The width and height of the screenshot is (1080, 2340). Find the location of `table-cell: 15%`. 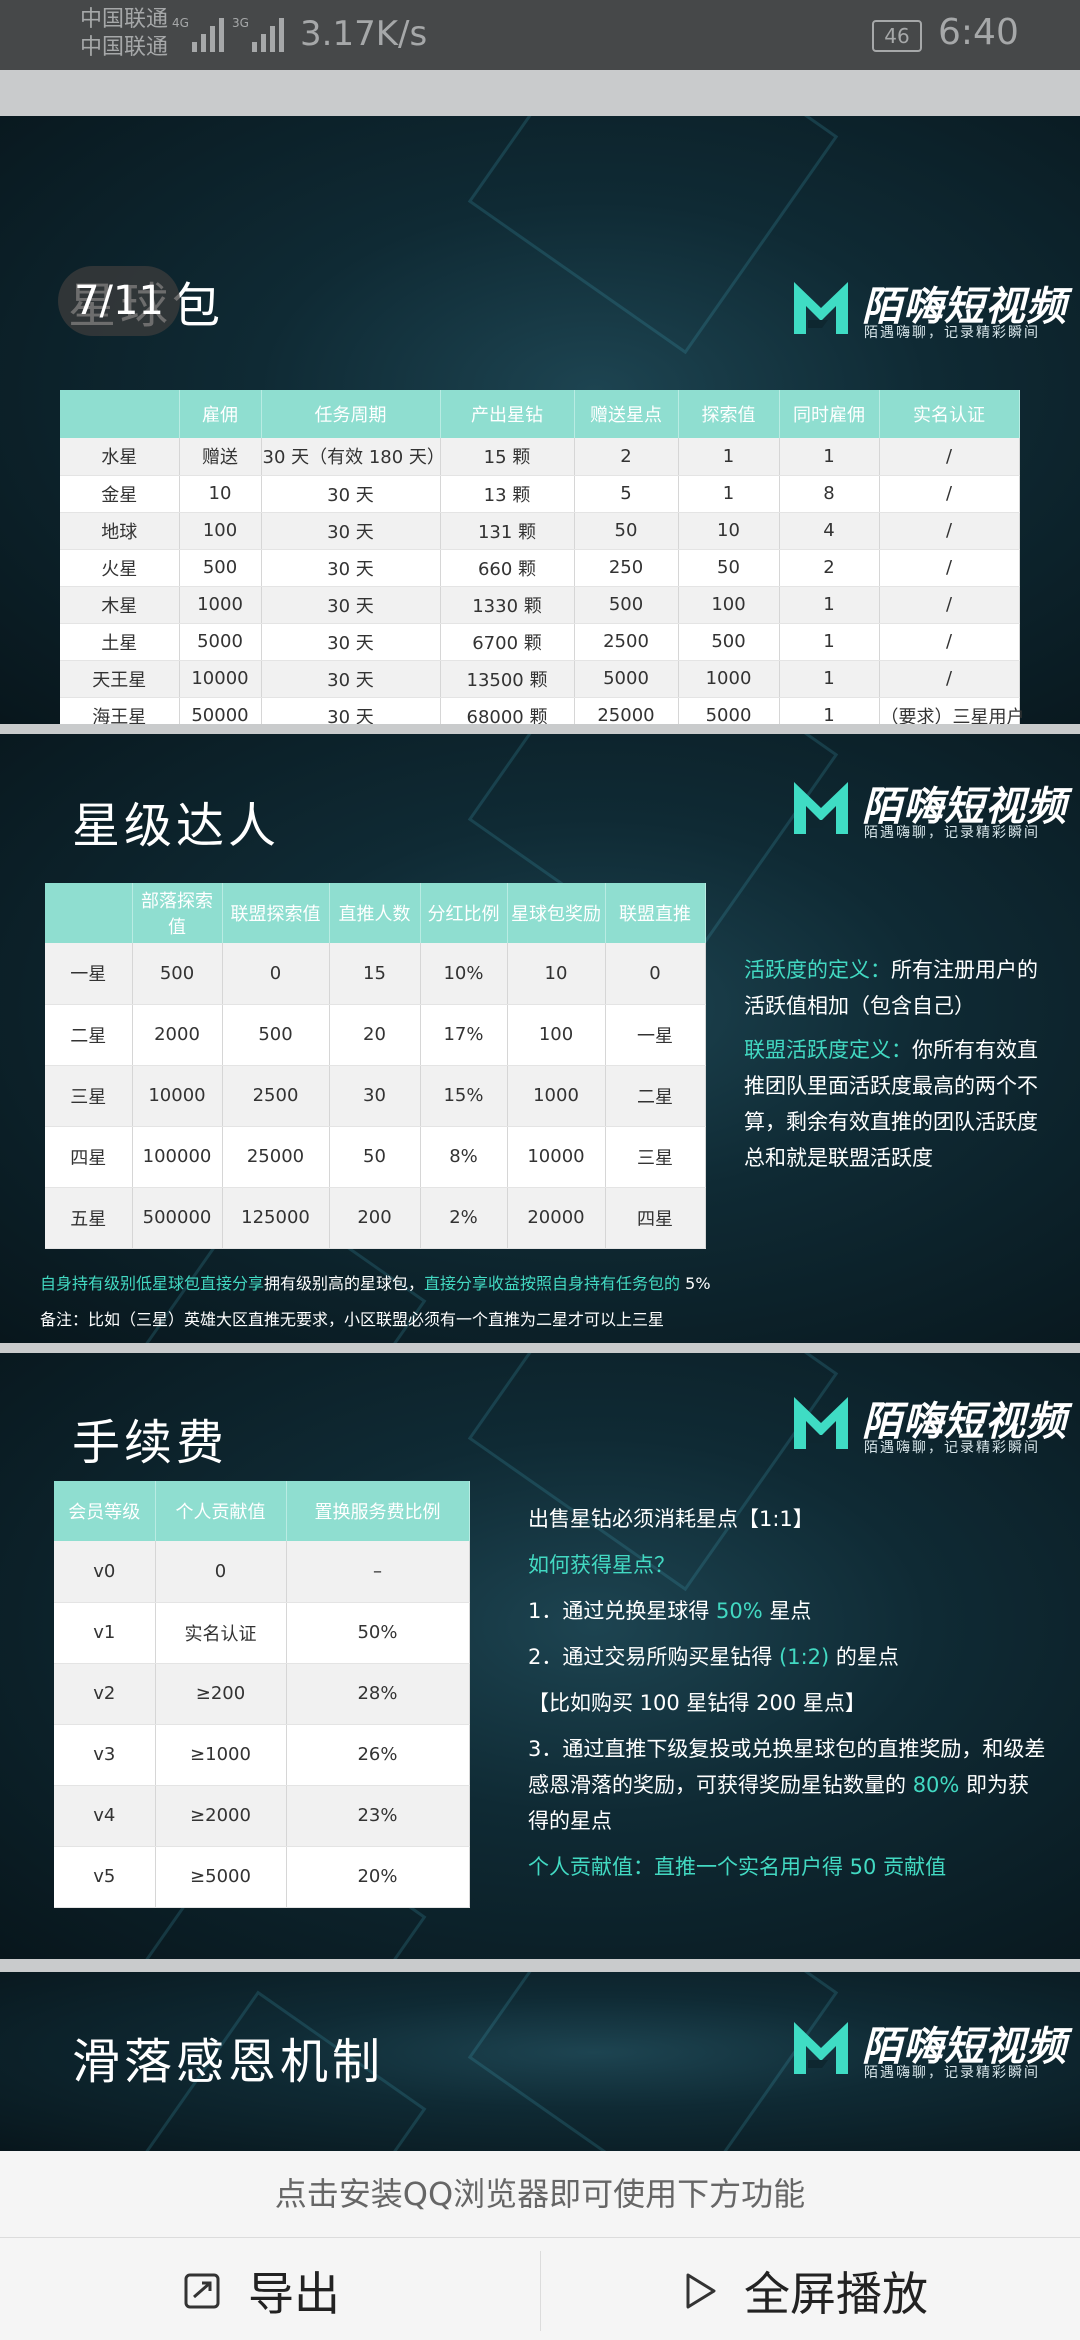

table-cell: 15% is located at coordinates (464, 1096).